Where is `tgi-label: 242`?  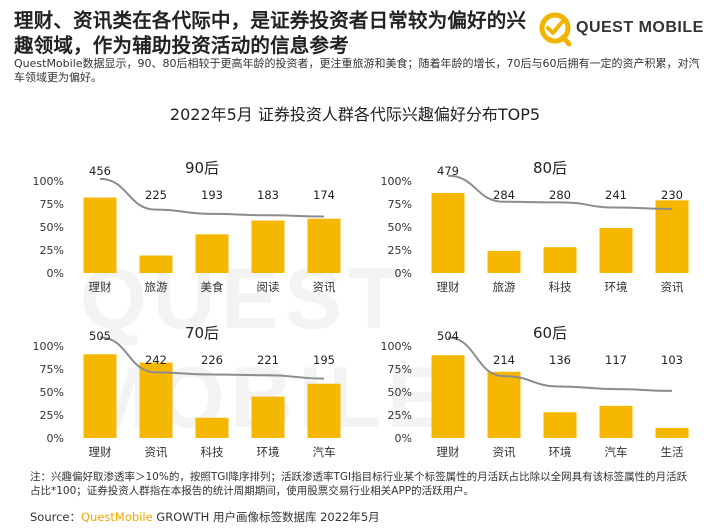 tgi-label: 242 is located at coordinates (156, 360).